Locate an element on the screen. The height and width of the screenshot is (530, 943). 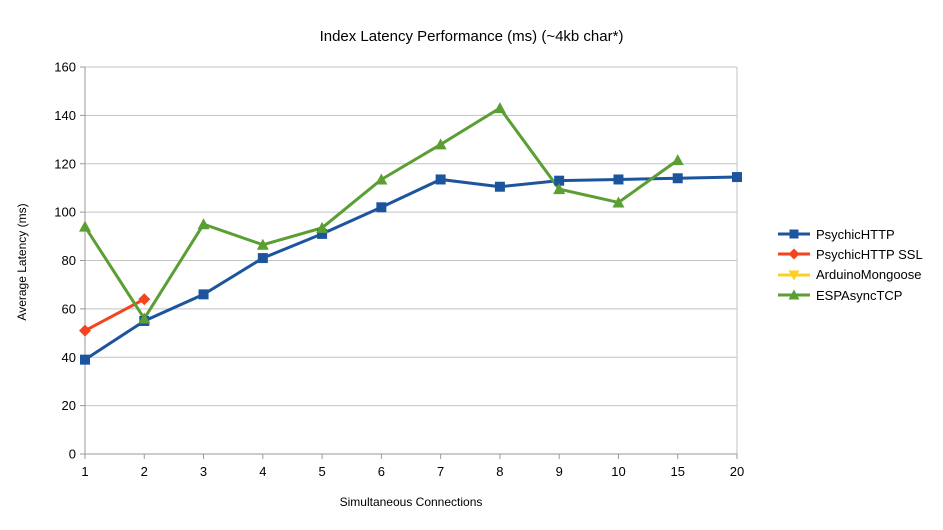
x-tick-label: 7 is located at coordinates (440, 471).